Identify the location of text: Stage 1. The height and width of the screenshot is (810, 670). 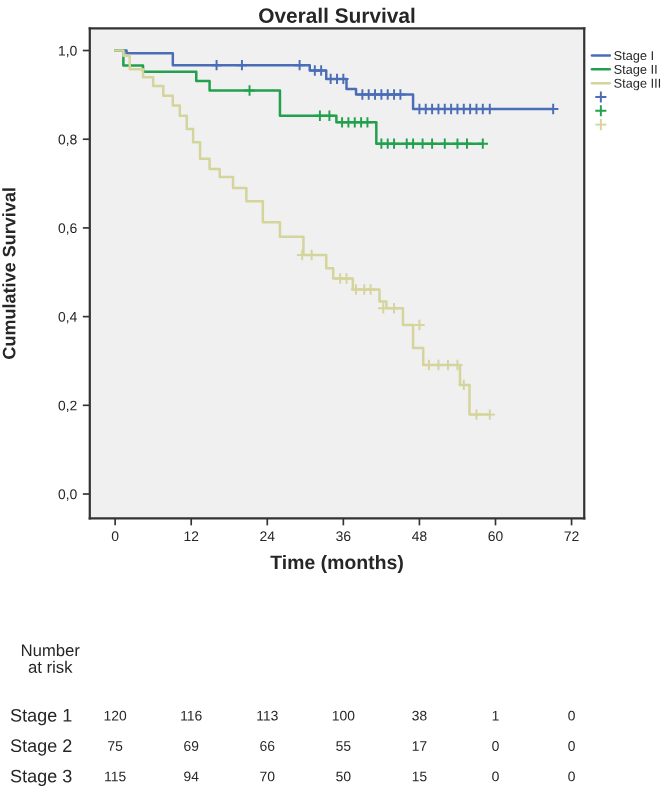
(41, 717).